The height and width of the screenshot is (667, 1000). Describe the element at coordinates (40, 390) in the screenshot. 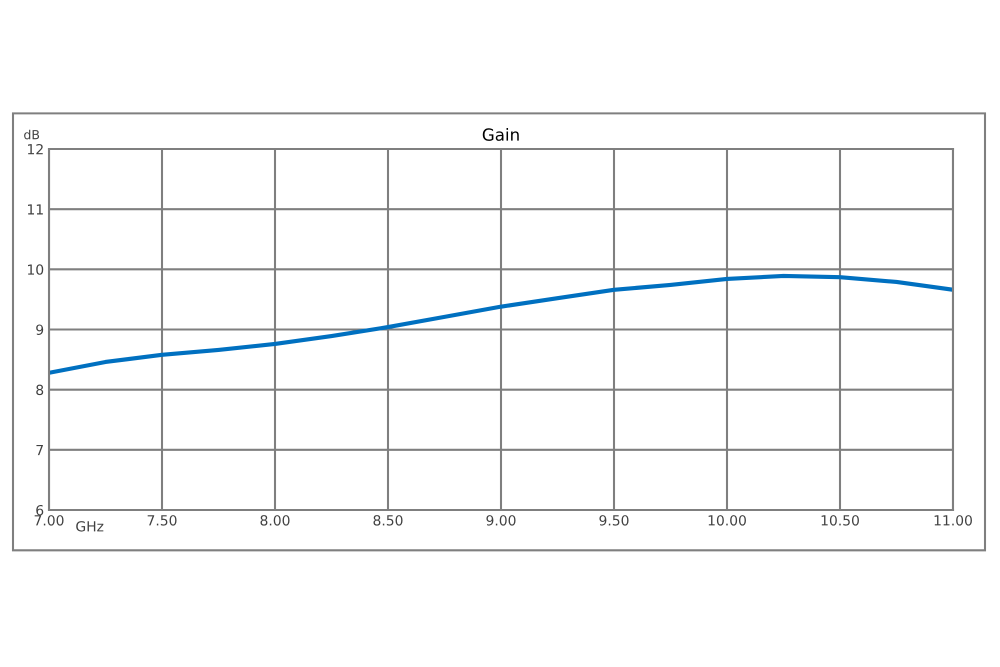

I see `y-tick-label: 8` at that location.